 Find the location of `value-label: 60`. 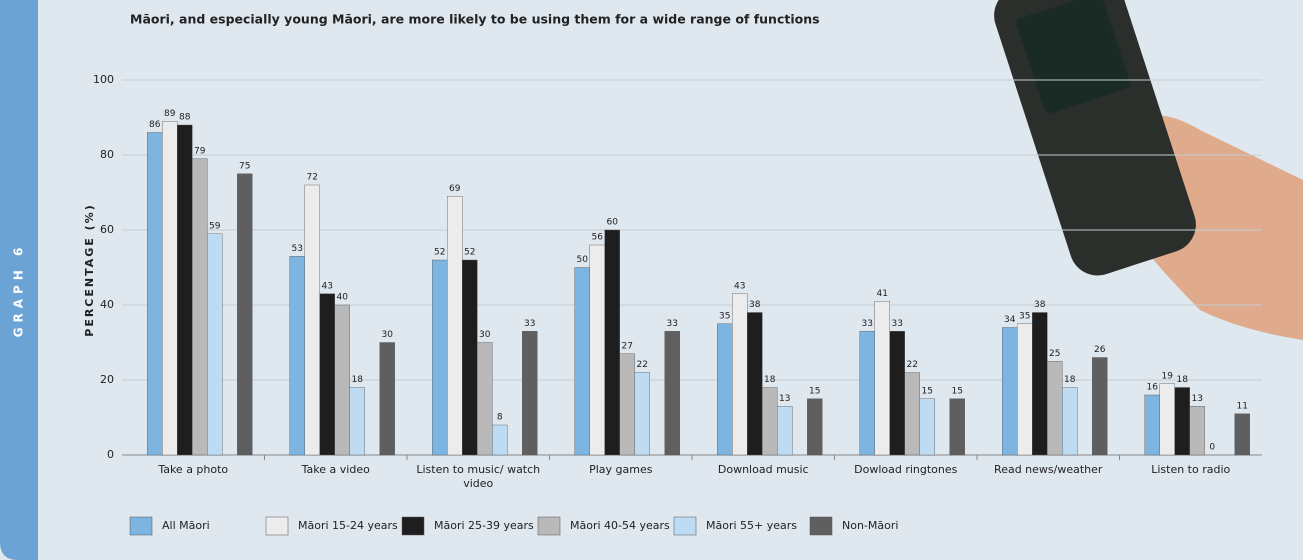

value-label: 60 is located at coordinates (613, 223).